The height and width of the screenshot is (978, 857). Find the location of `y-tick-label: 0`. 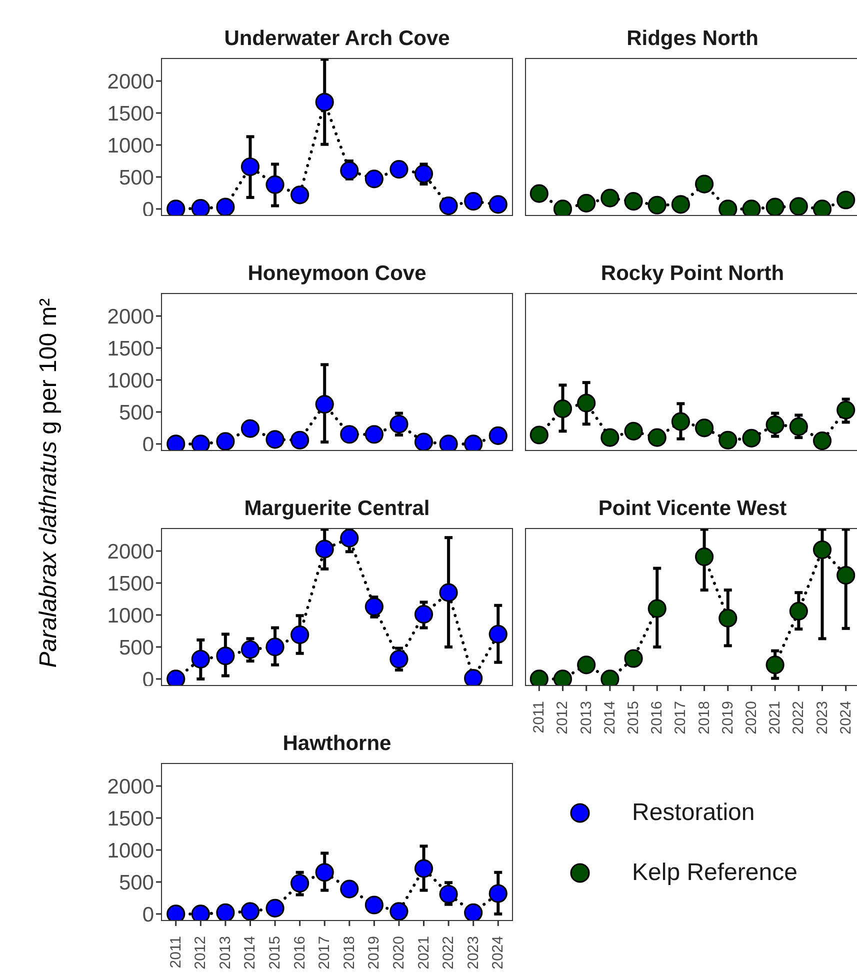

y-tick-label: 0 is located at coordinates (148, 914).